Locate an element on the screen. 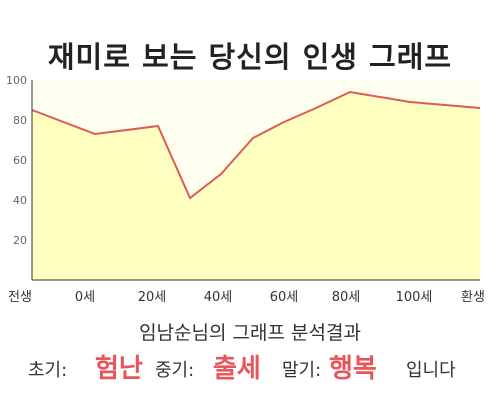 The image size is (500, 400). analysis-subtitle: 임남순님의 그래프 분석결과 is located at coordinates (250, 333).